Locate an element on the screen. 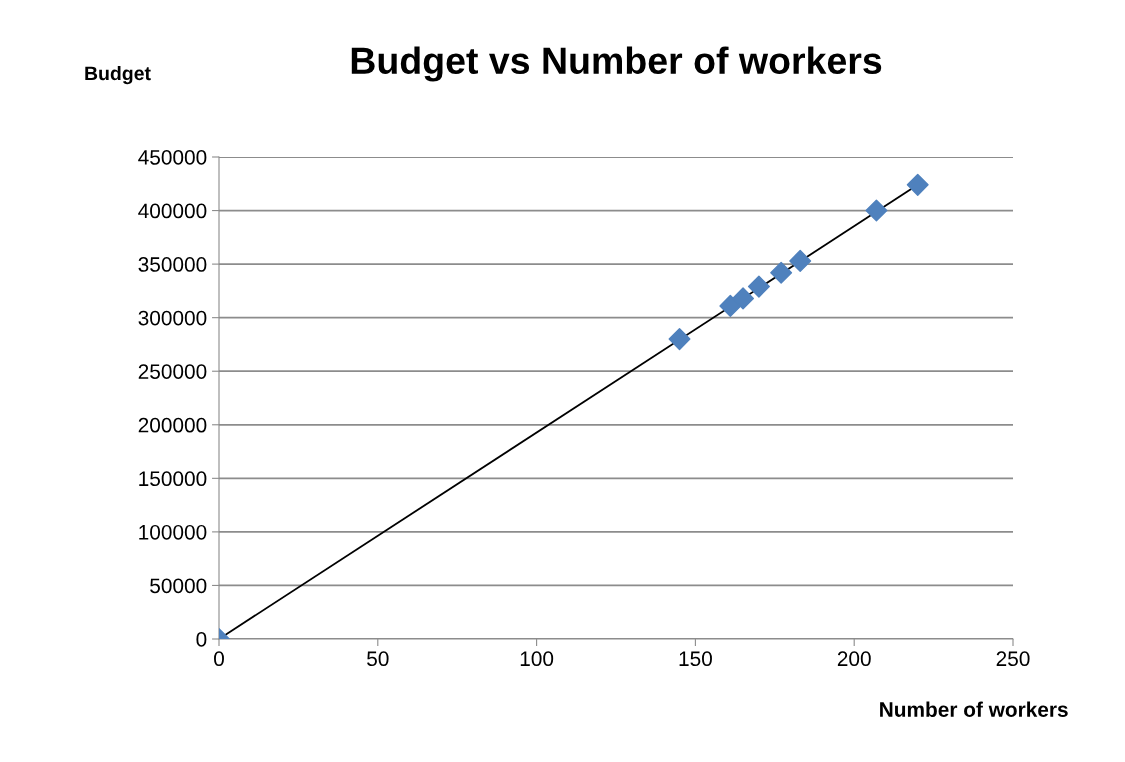 This screenshot has width=1125, height=762. y-tick-label: 200000 is located at coordinates (172, 425).